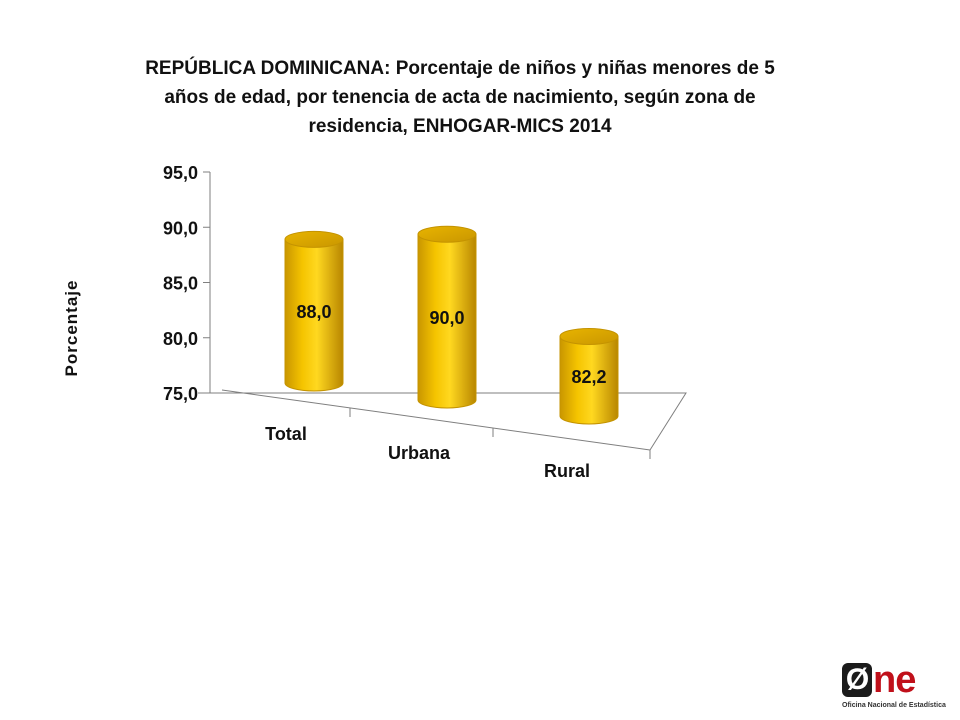  I want to click on bar-total, so click(314, 311).